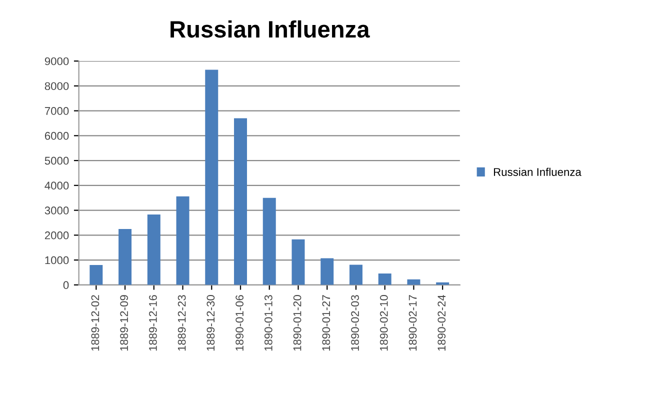 This screenshot has height=407, width=657. Describe the element at coordinates (538, 172) in the screenshot. I see `legend-label: Russian Influenza` at that location.